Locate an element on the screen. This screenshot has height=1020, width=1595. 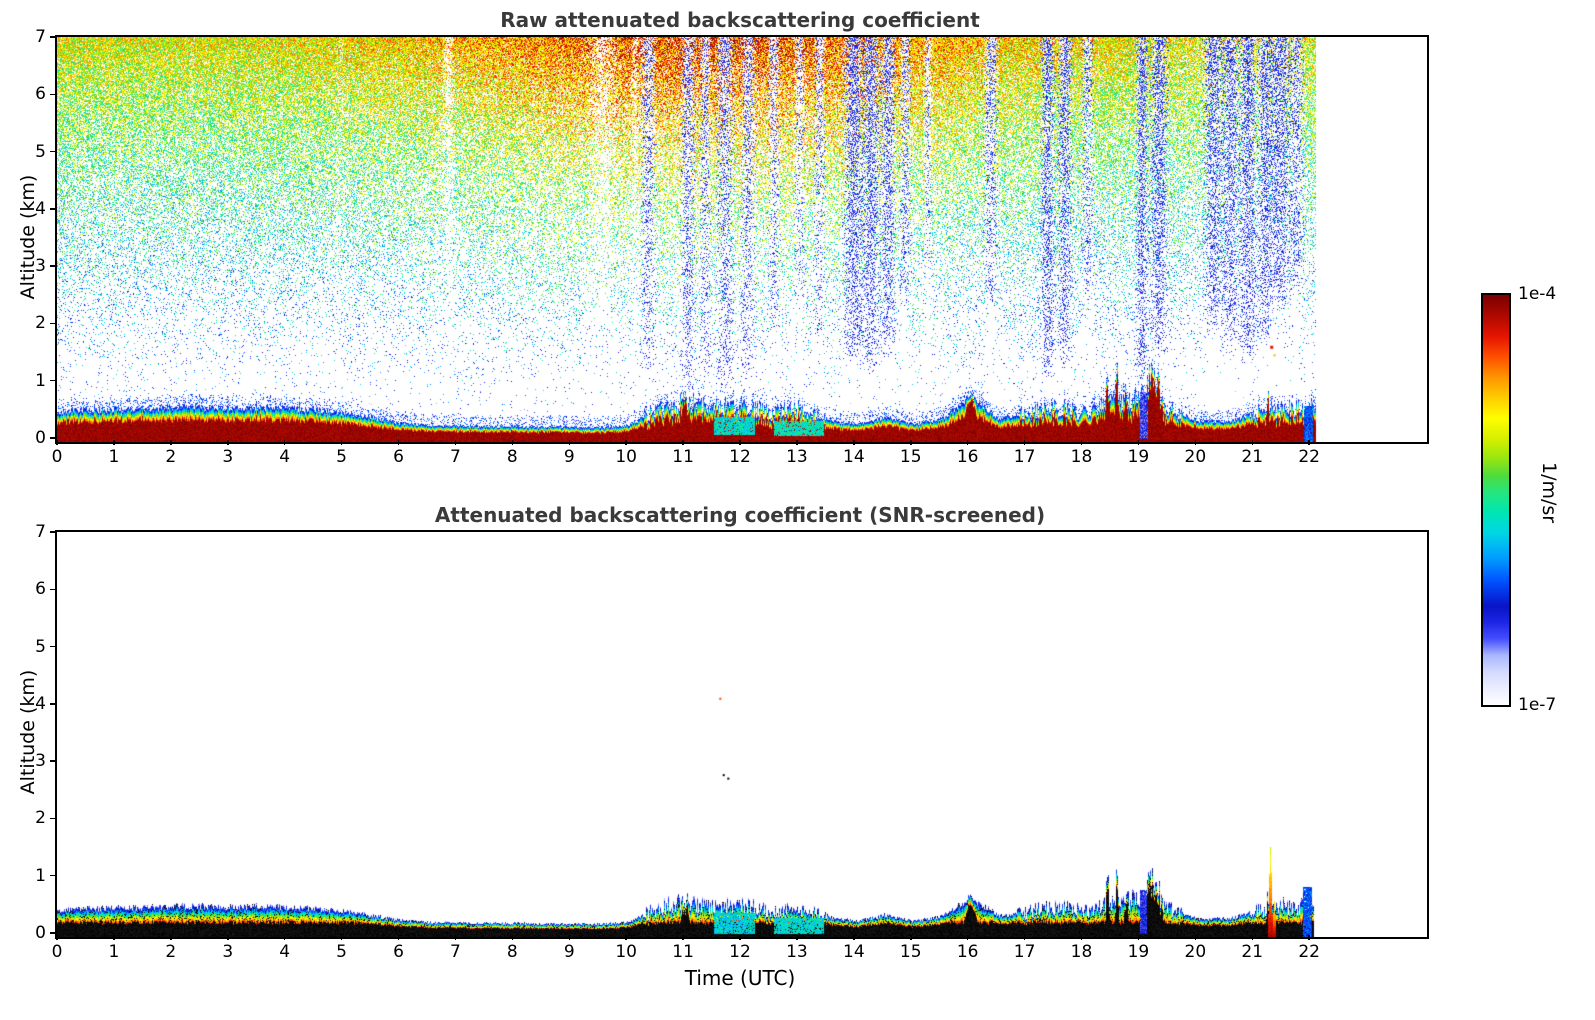
y-tick-label: 5 is located at coordinates (40, 646).